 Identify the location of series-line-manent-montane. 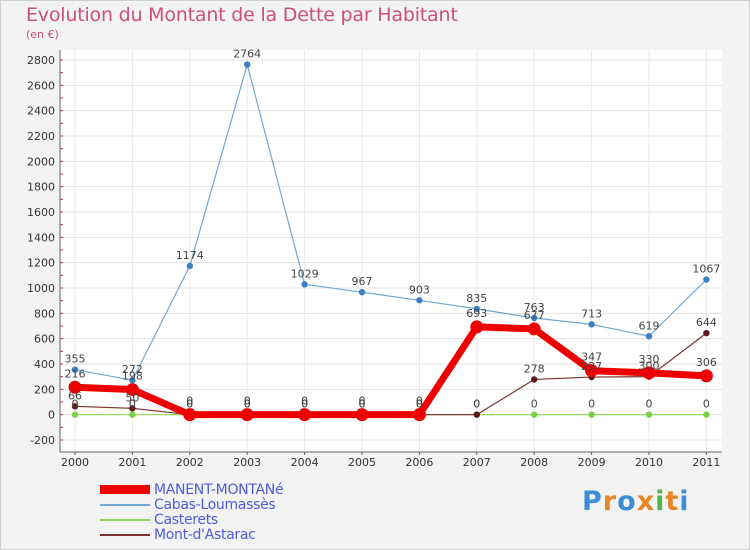
(390, 371).